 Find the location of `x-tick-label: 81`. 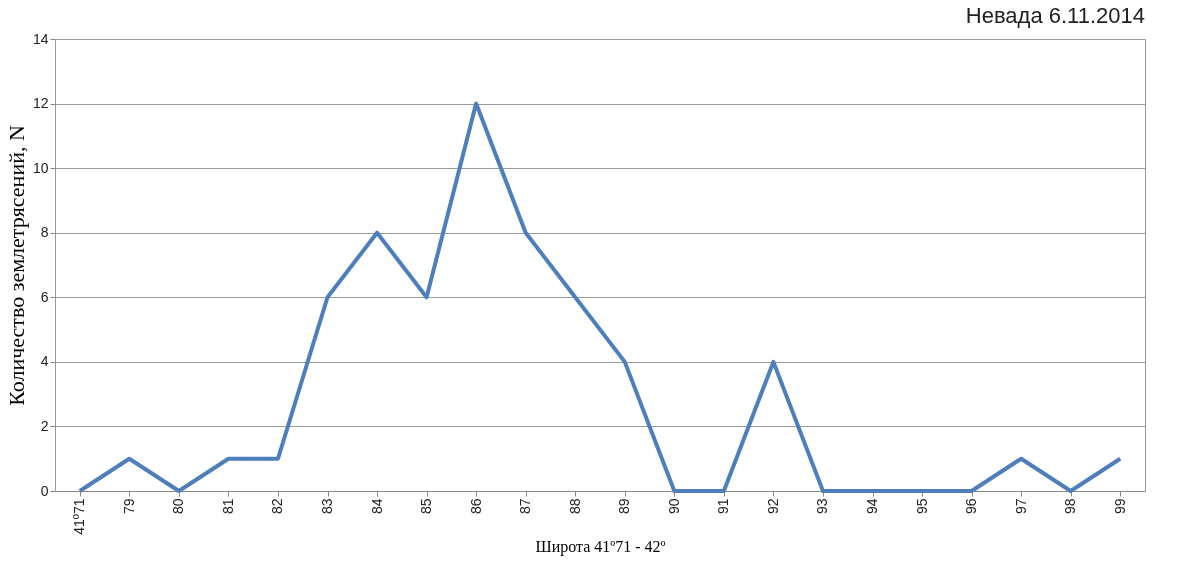

x-tick-label: 81 is located at coordinates (227, 506).